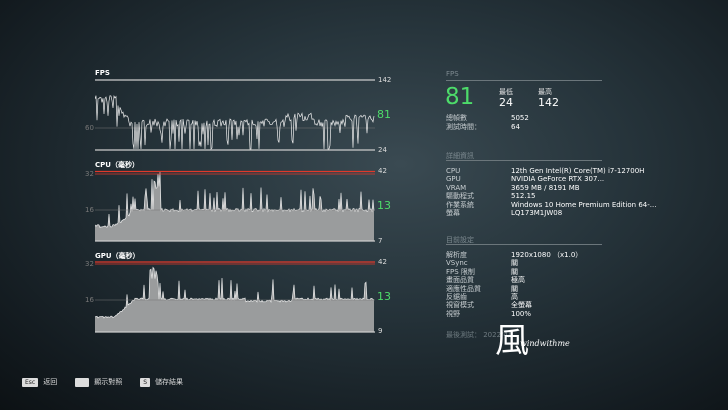  Describe the element at coordinates (117, 165) in the screenshot. I see `cpu-chart-title: CPU（毫秒）` at that location.